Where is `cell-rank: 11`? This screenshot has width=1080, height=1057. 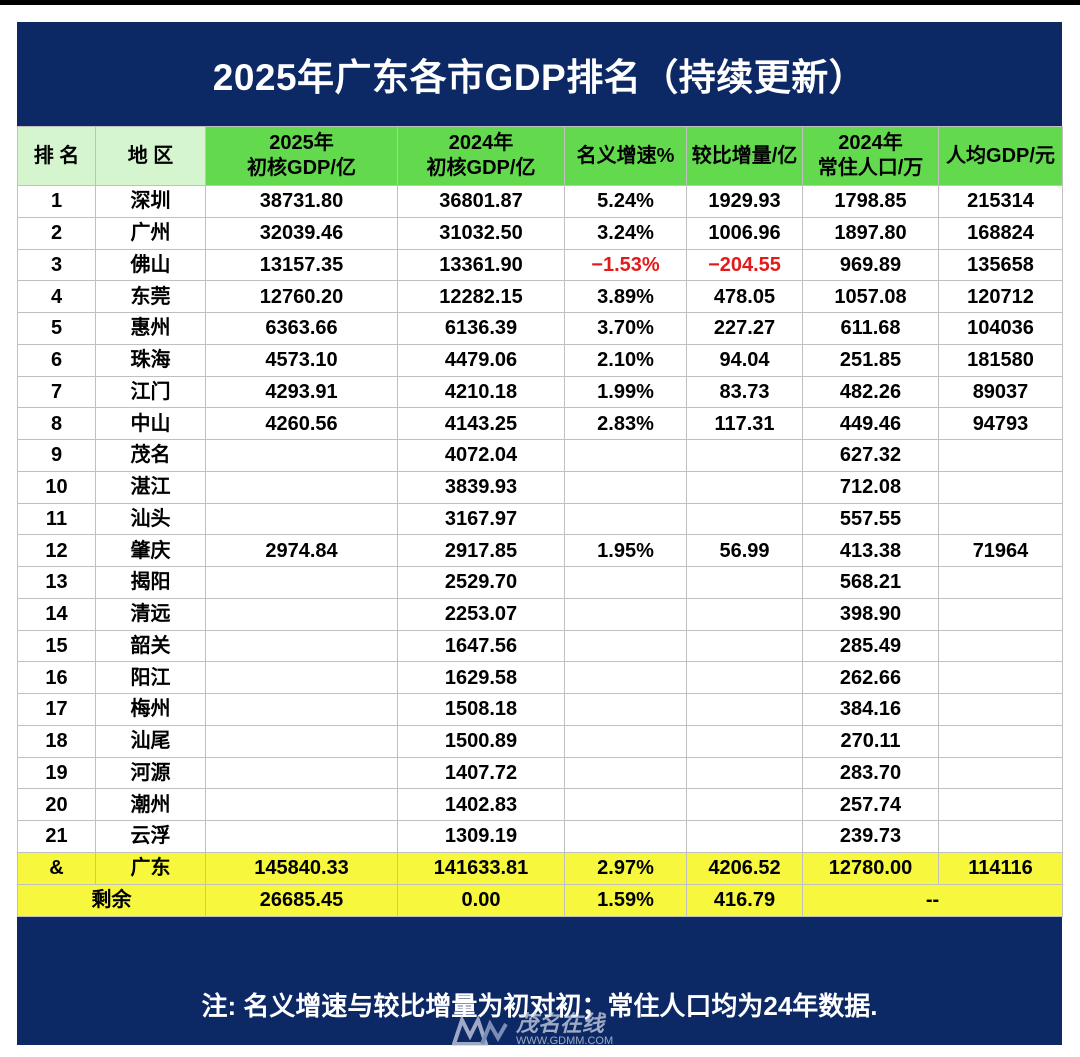 cell-rank: 11 is located at coordinates (56, 519).